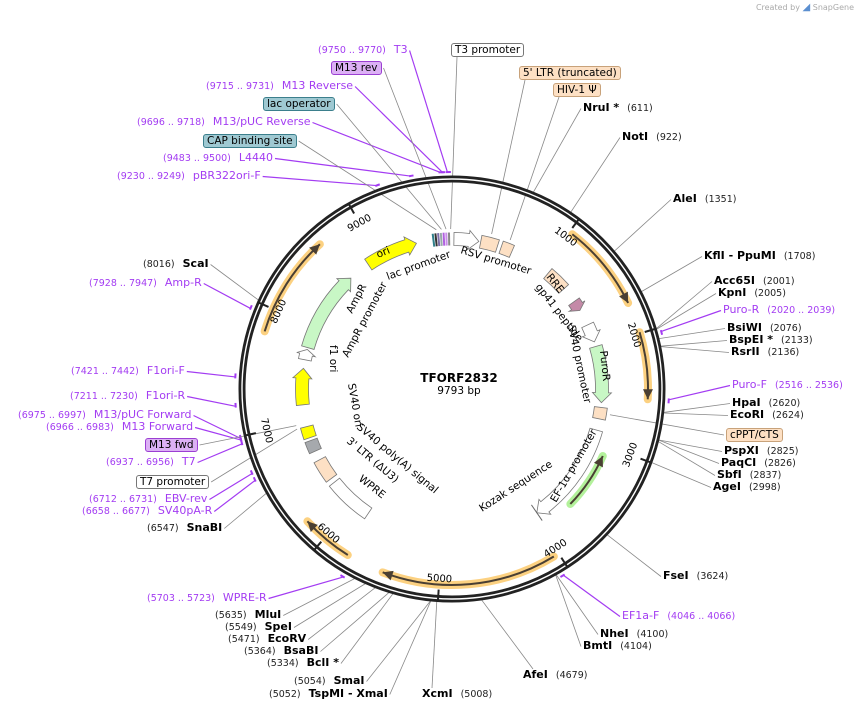 The image size is (862, 711). Describe the element at coordinates (281, 651) in the screenshot. I see `site-bsabi: 5364 BsaBI` at that location.